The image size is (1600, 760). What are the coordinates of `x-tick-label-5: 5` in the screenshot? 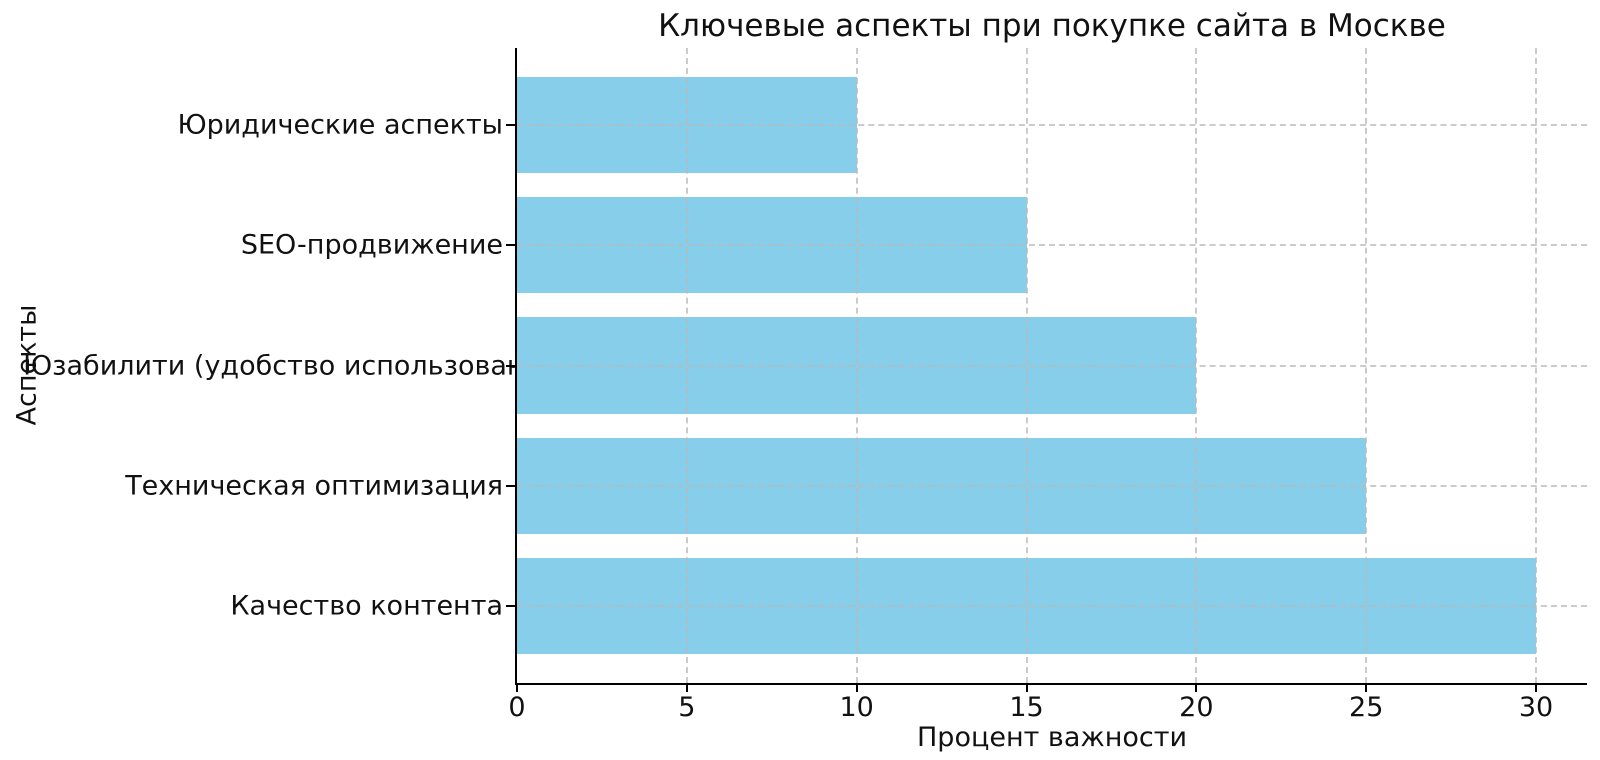 It's located at (687, 707).